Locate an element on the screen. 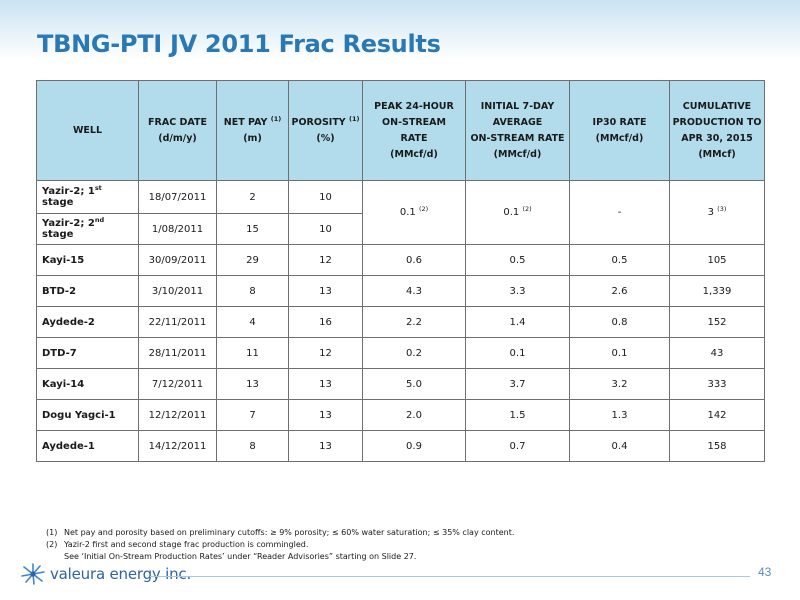  peak-rate: 5.0 is located at coordinates (414, 384).